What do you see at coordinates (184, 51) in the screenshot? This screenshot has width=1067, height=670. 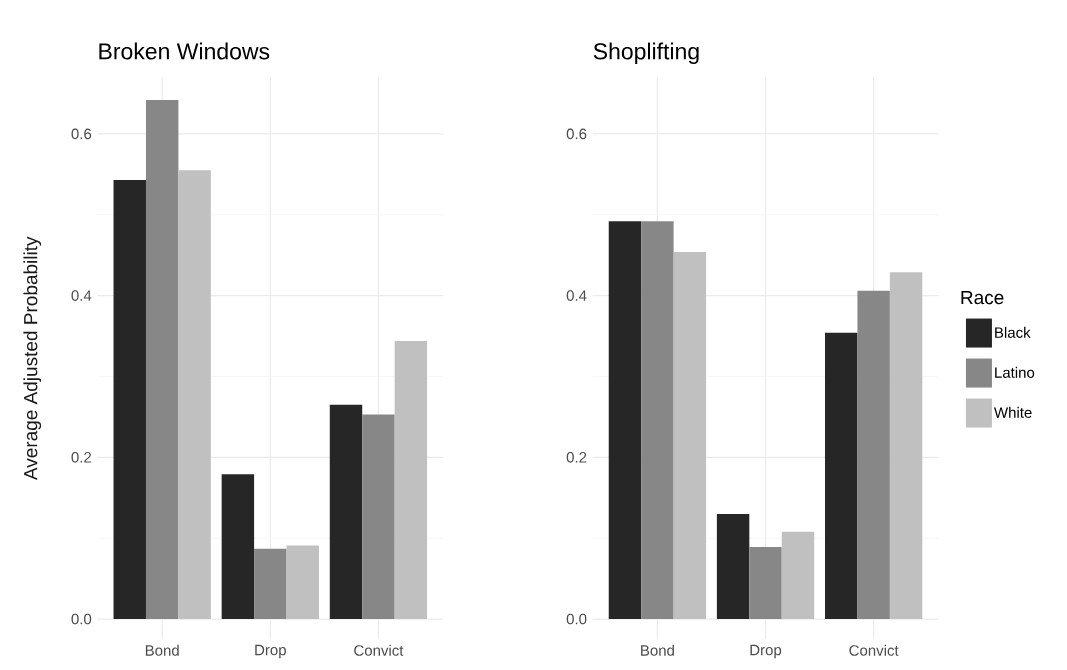 I see `chart-title: Broken Windows` at bounding box center [184, 51].